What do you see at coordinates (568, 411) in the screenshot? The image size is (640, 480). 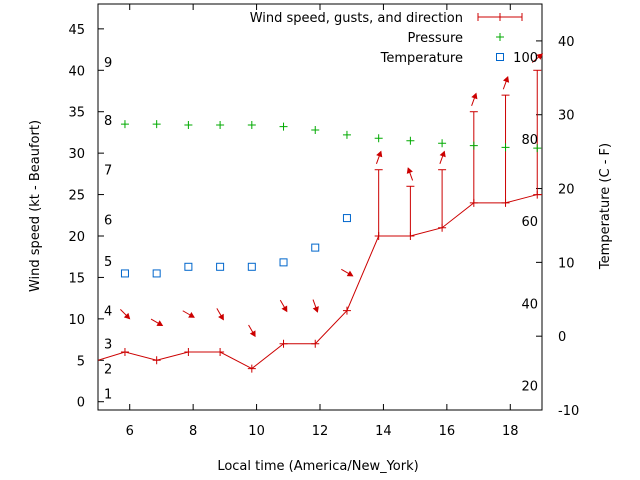 I see `y2-tick-label: -10` at bounding box center [568, 411].